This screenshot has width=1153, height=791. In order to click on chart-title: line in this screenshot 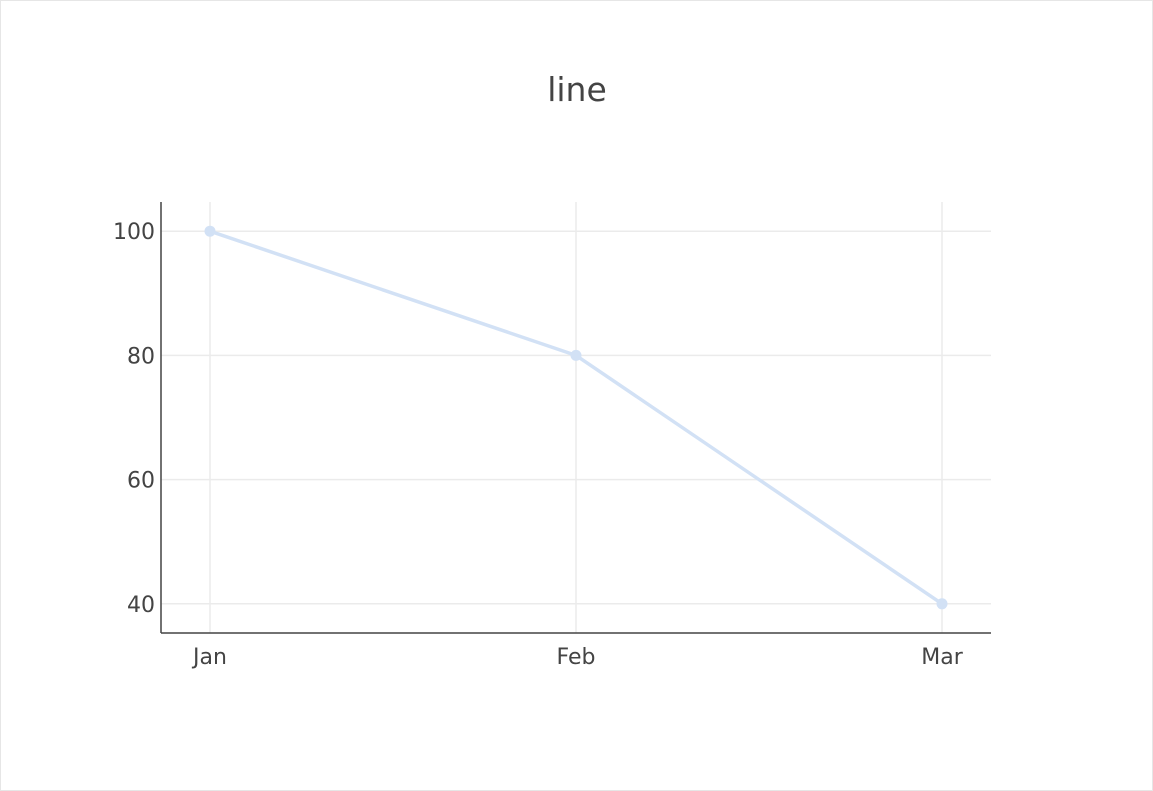, I will do `click(577, 89)`.